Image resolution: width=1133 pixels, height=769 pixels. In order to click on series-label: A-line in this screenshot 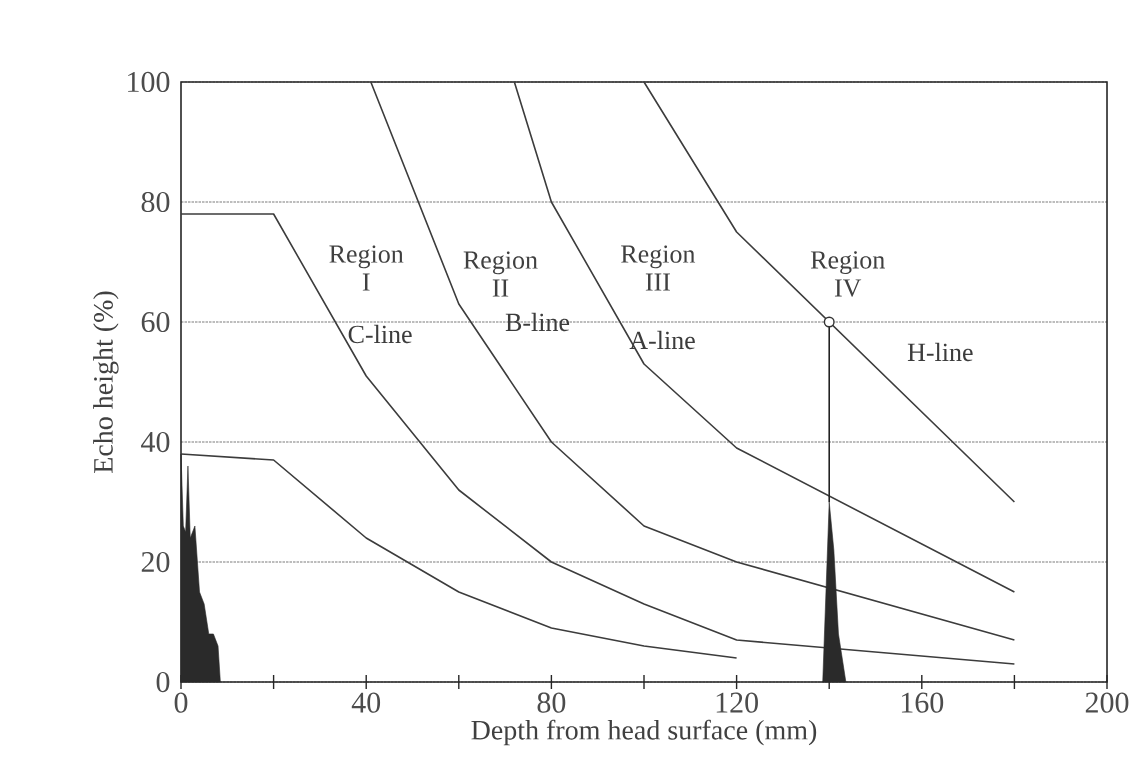, I will do `click(662, 340)`.